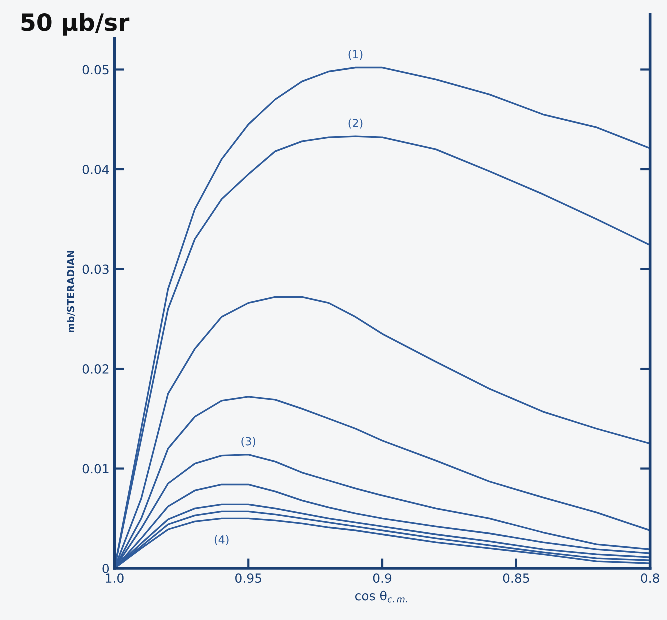 This screenshot has height=620, width=667. I want to click on series-label: (4), so click(221, 540).